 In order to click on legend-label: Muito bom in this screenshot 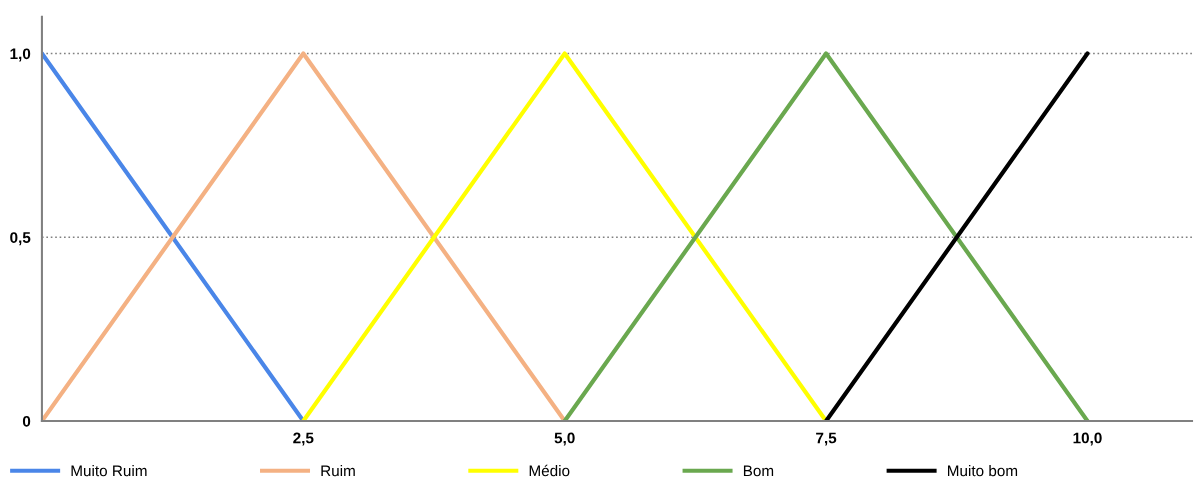, I will do `click(983, 471)`.